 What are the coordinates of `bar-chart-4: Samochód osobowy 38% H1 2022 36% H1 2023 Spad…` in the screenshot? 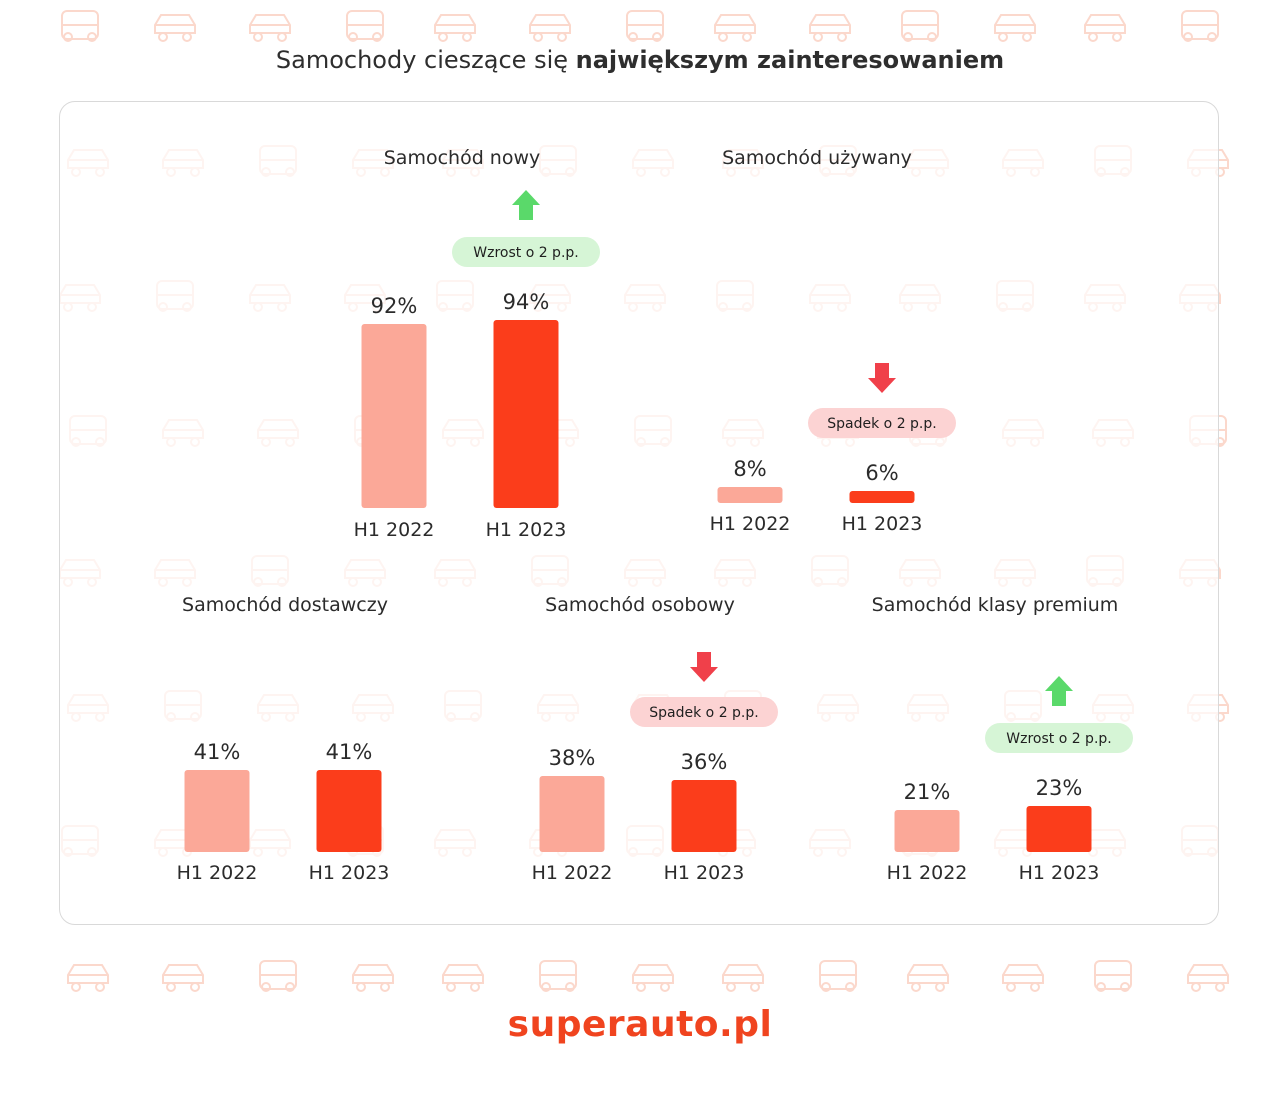 It's located at (655, 739).